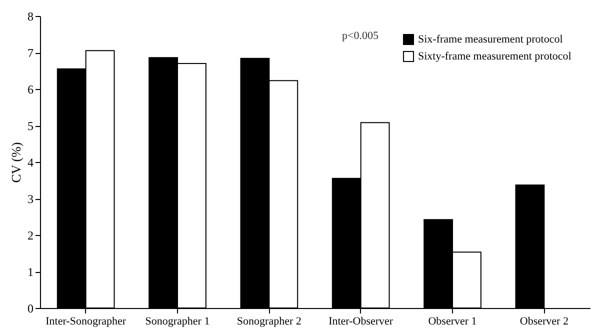 The image size is (600, 332). Describe the element at coordinates (31, 272) in the screenshot. I see `y-tick-label: 1` at that location.